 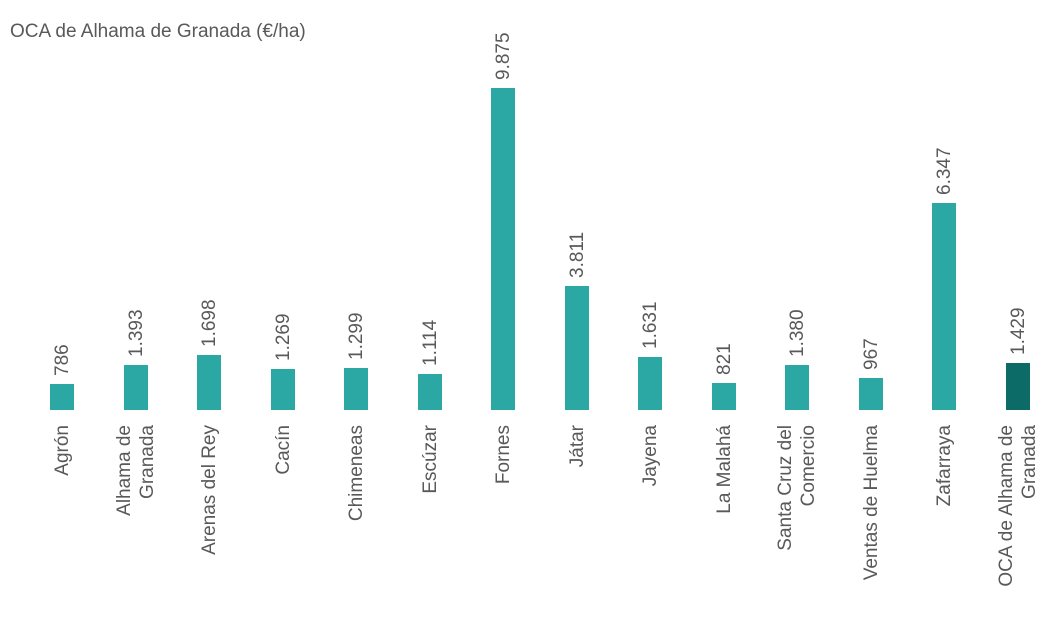 I want to click on value-label: 9.875, so click(x=503, y=56).